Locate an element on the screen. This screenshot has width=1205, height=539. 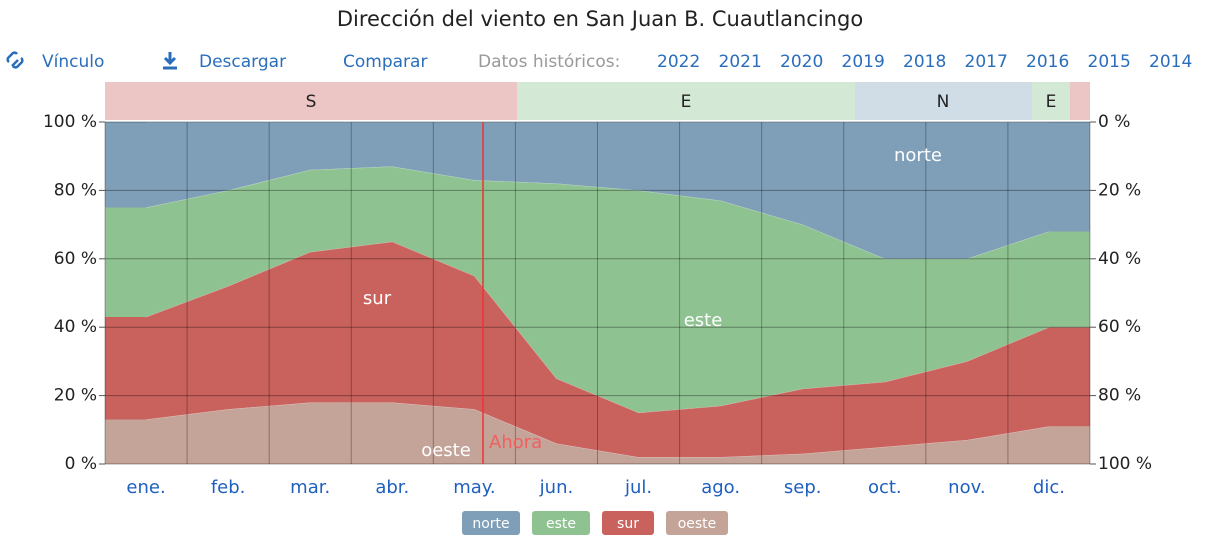
legend-label: este is located at coordinates (561, 524).